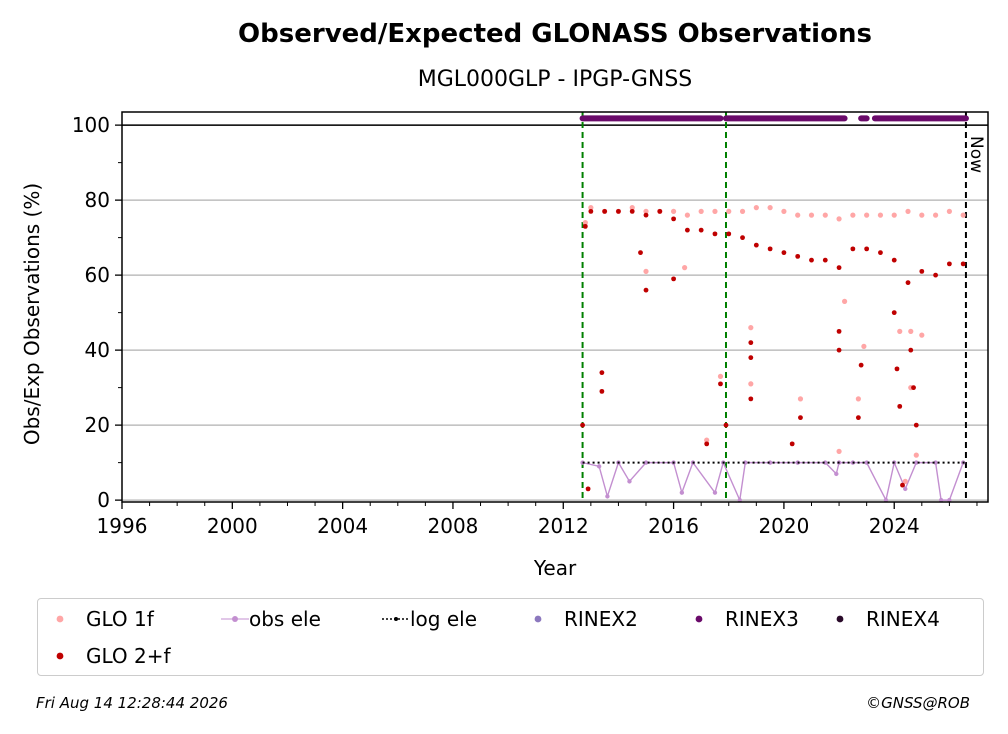 The width and height of the screenshot is (1008, 734). I want to click on x-tick-label: 2020, so click(783, 526).